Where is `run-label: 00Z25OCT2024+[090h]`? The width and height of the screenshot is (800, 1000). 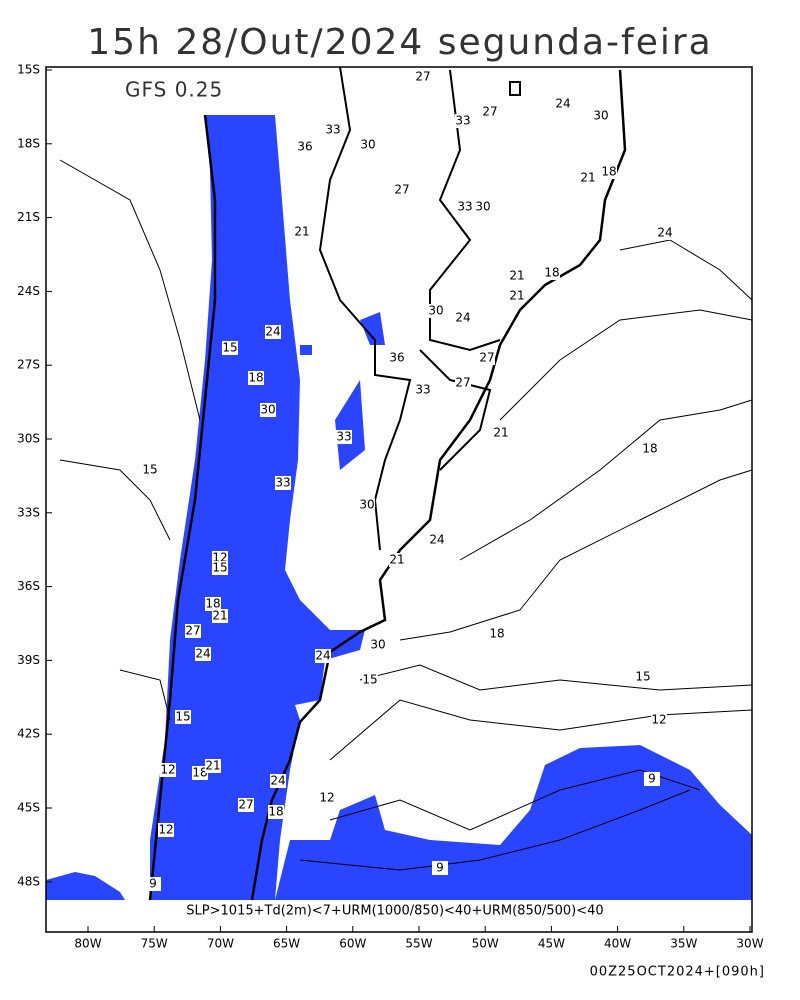
run-label: 00Z25OCT2024+[090h] is located at coordinates (677, 972).